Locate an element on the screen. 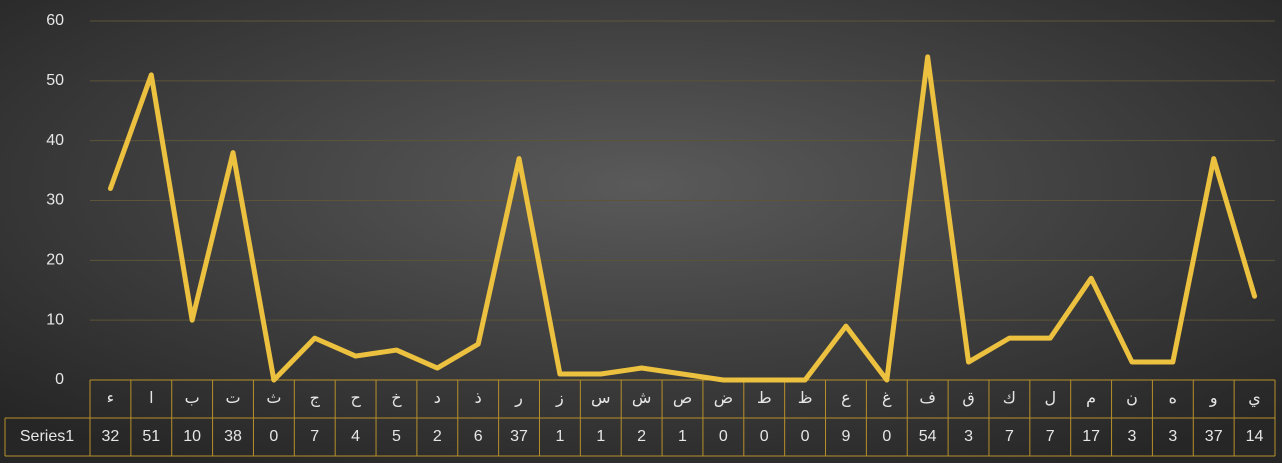  x-tick-label: ن is located at coordinates (1132, 398).